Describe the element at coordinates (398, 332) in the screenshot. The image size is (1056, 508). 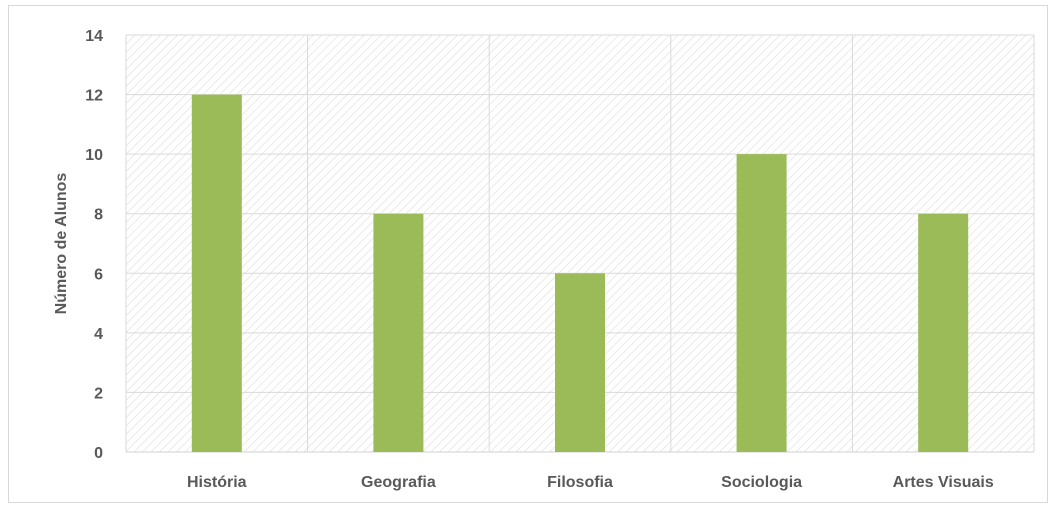
I see `bar-geografia` at that location.